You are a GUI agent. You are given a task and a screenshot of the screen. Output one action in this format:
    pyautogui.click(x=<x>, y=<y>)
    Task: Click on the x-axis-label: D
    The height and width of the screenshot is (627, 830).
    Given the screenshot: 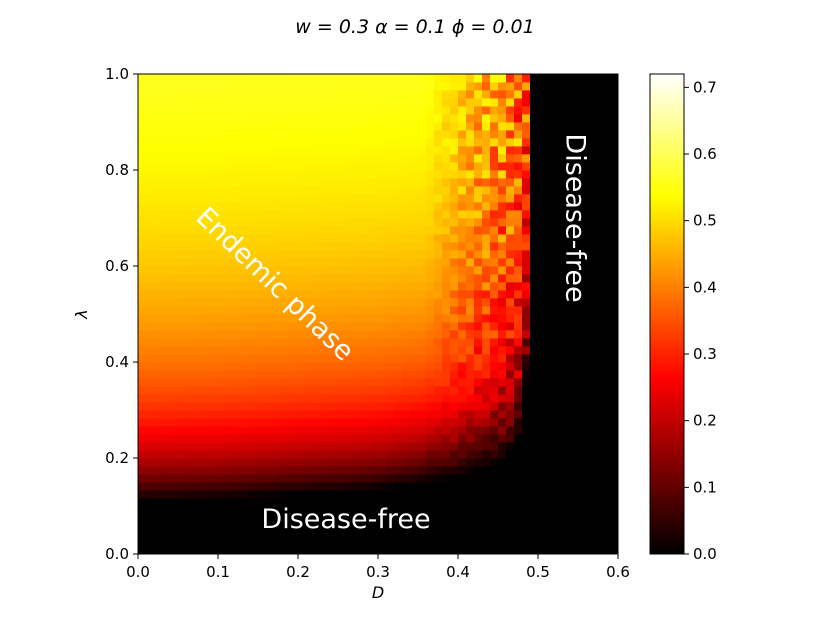 What is the action you would take?
    pyautogui.click(x=378, y=592)
    